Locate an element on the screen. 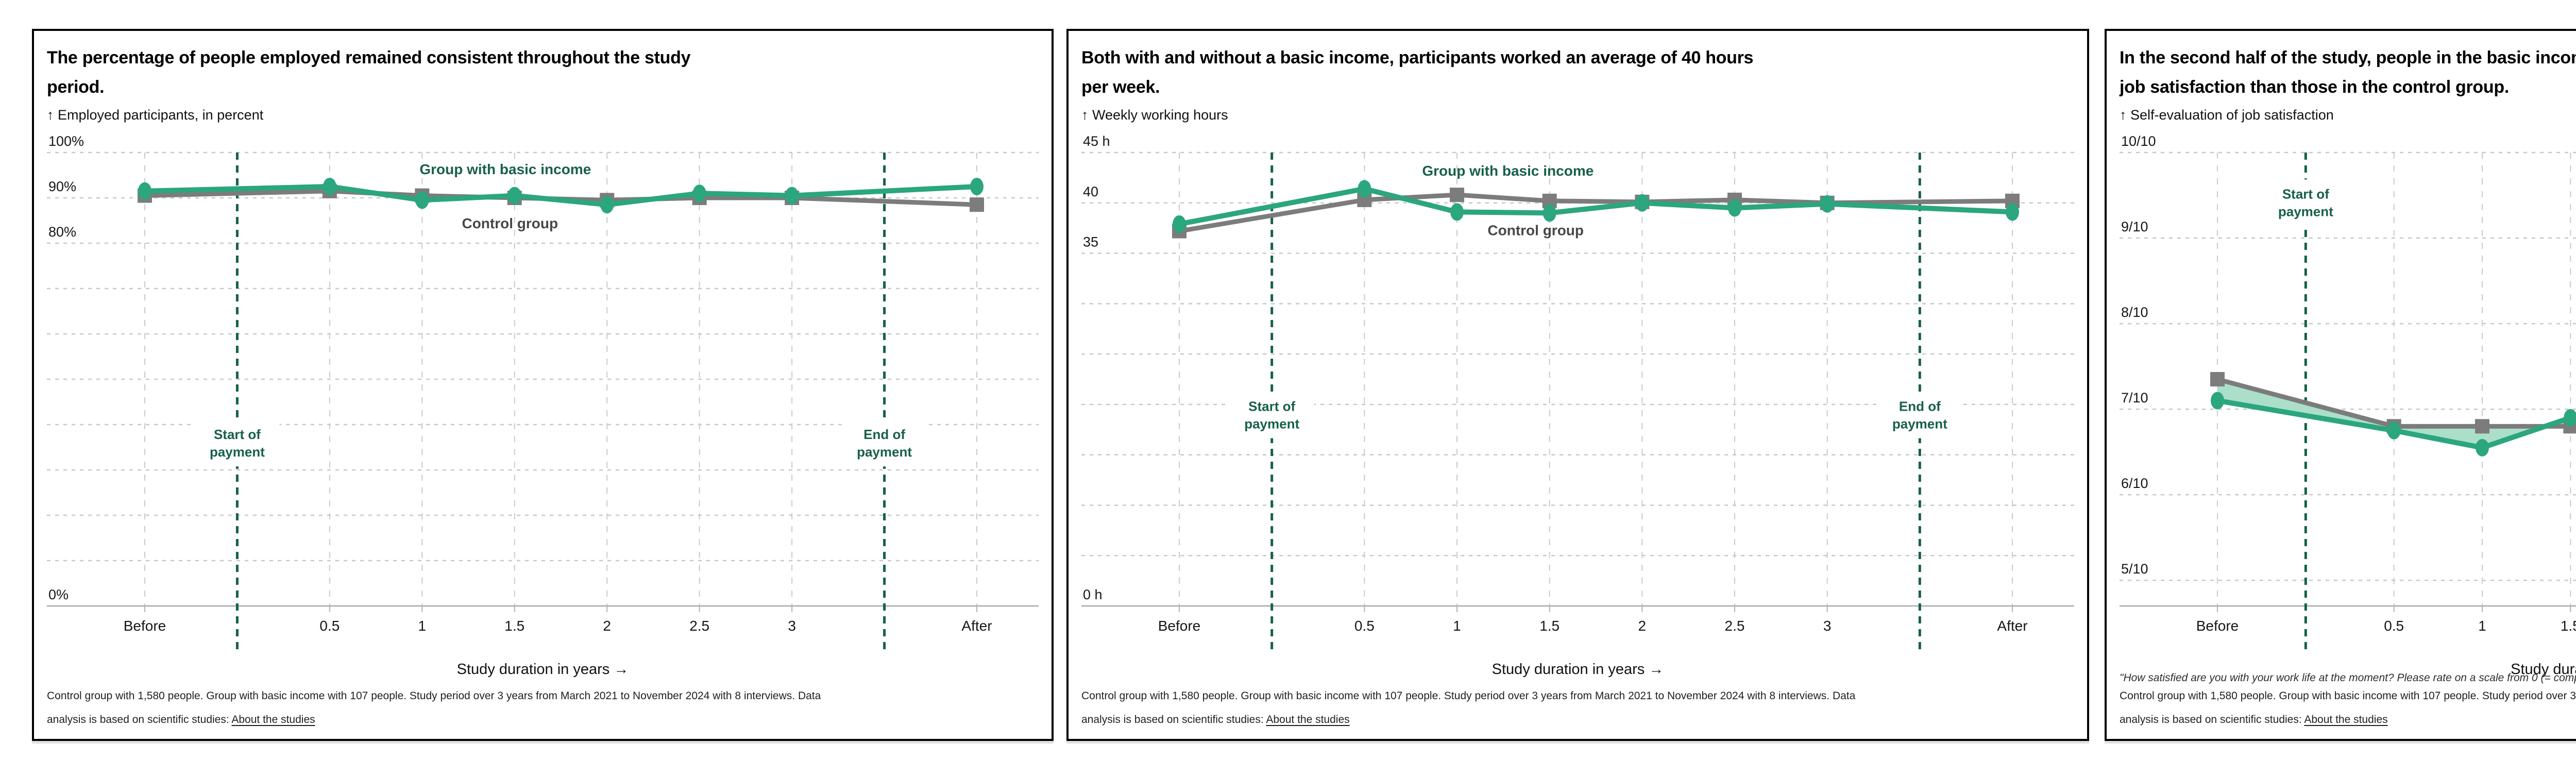 The image size is (2576, 759). y-tick-label: 80% is located at coordinates (62, 232).